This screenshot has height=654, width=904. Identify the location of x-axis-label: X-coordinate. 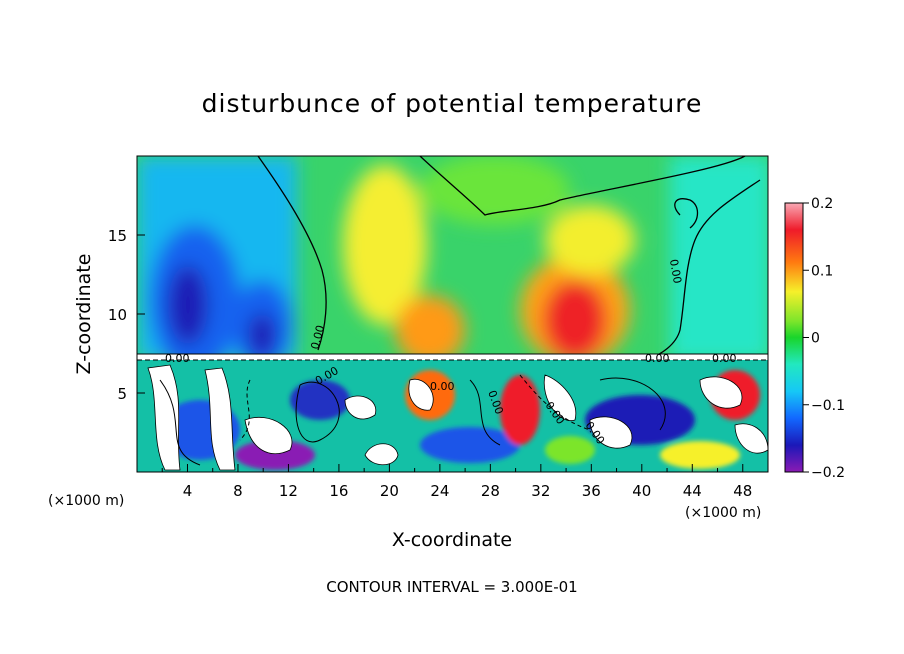
(452, 540).